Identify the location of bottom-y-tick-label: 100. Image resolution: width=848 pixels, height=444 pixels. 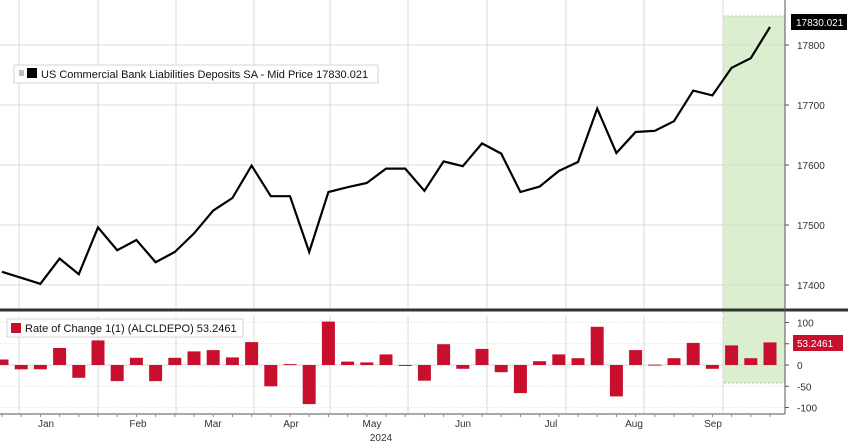
(805, 324).